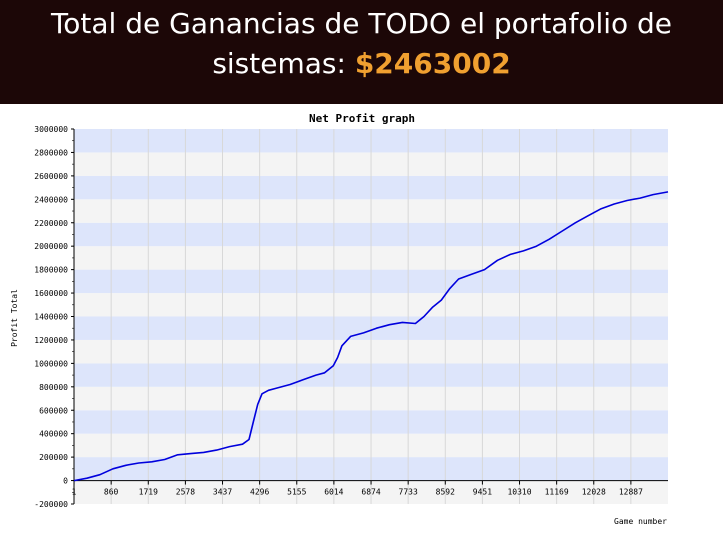 This screenshot has width=723, height=542. I want to click on y-tick-label: 1200000, so click(51, 340).